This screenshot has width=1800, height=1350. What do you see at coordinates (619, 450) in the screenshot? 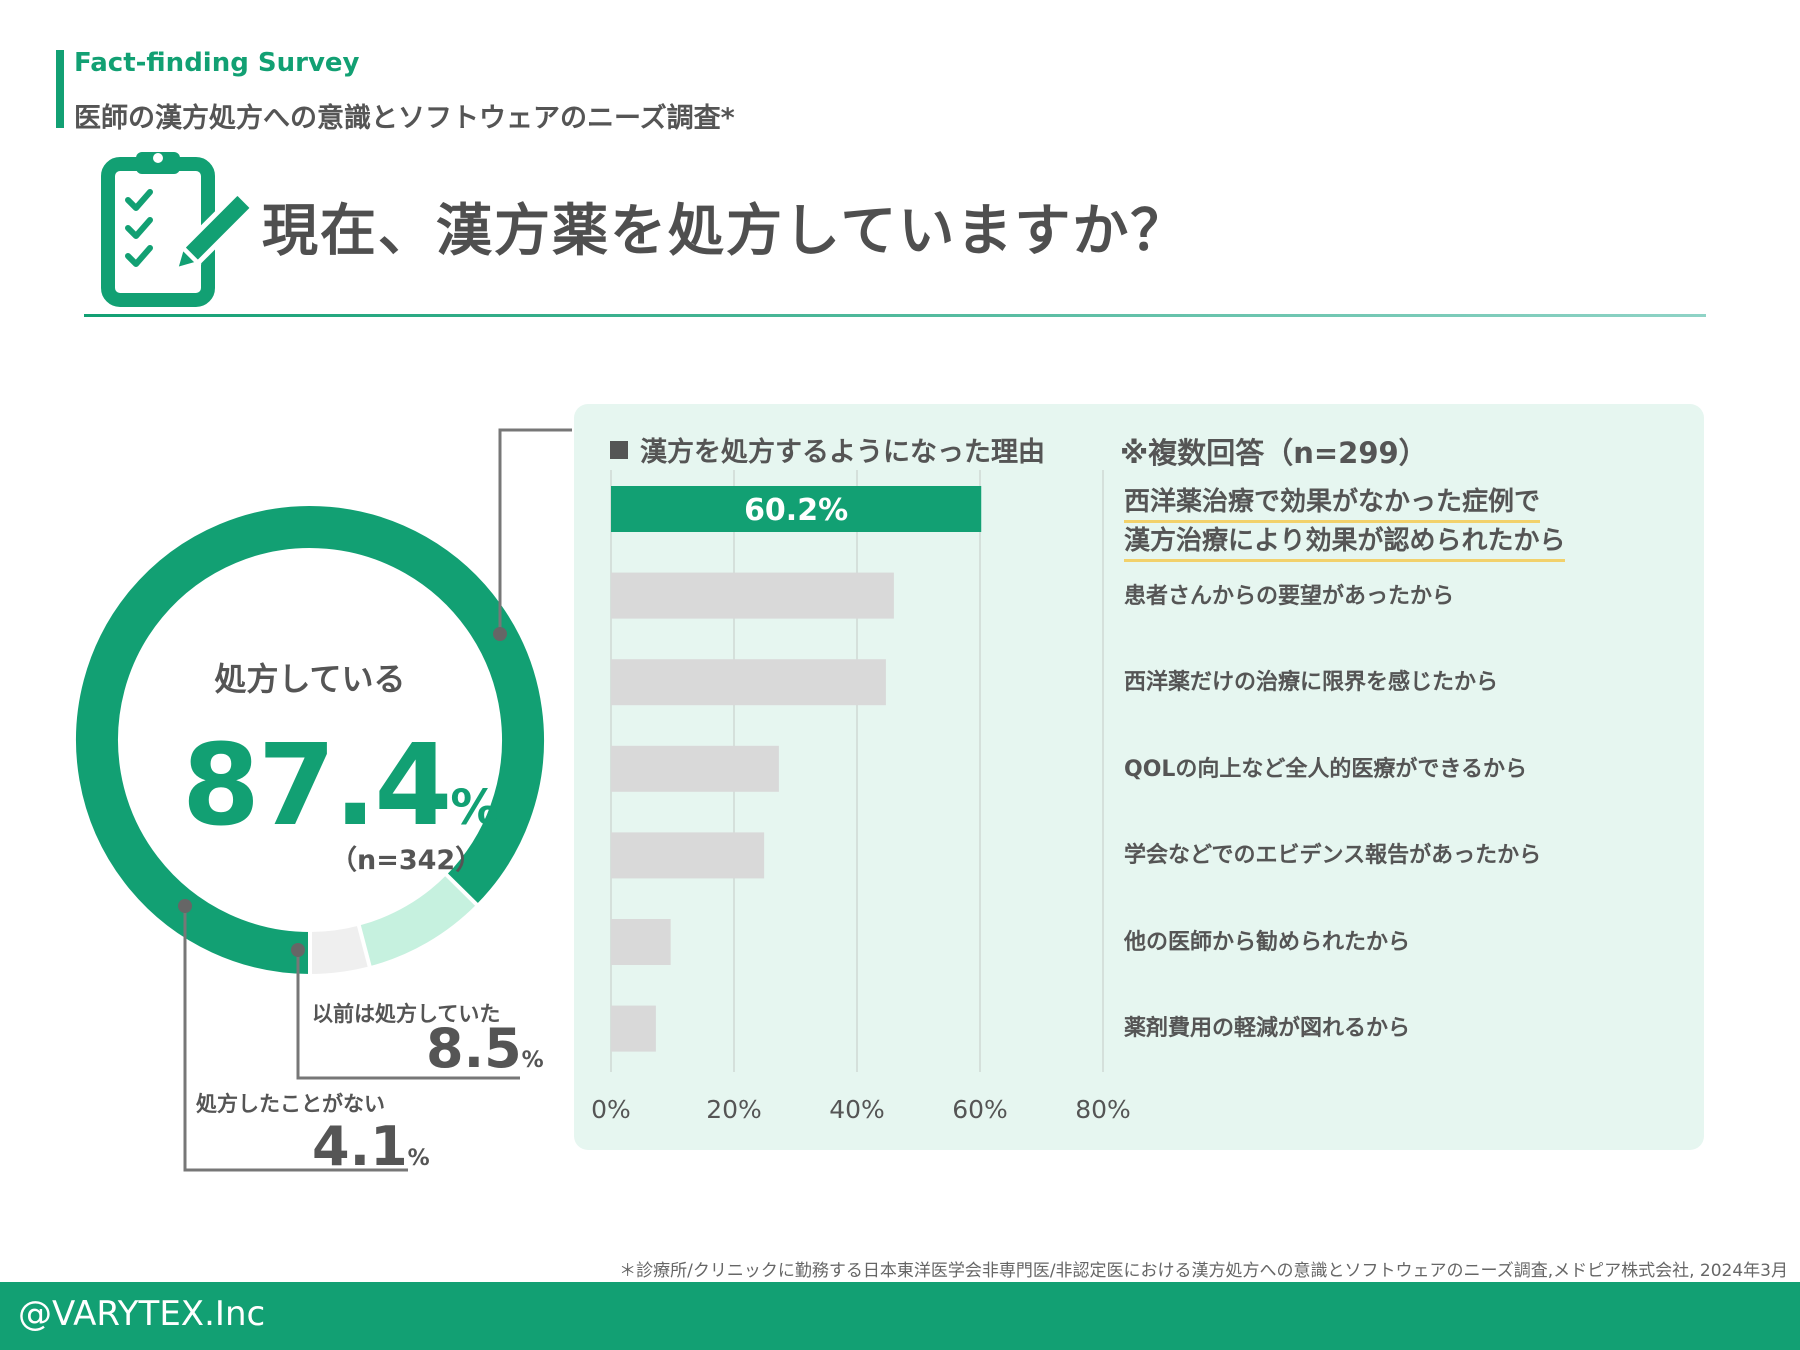
I see `square-bullet-icon` at bounding box center [619, 450].